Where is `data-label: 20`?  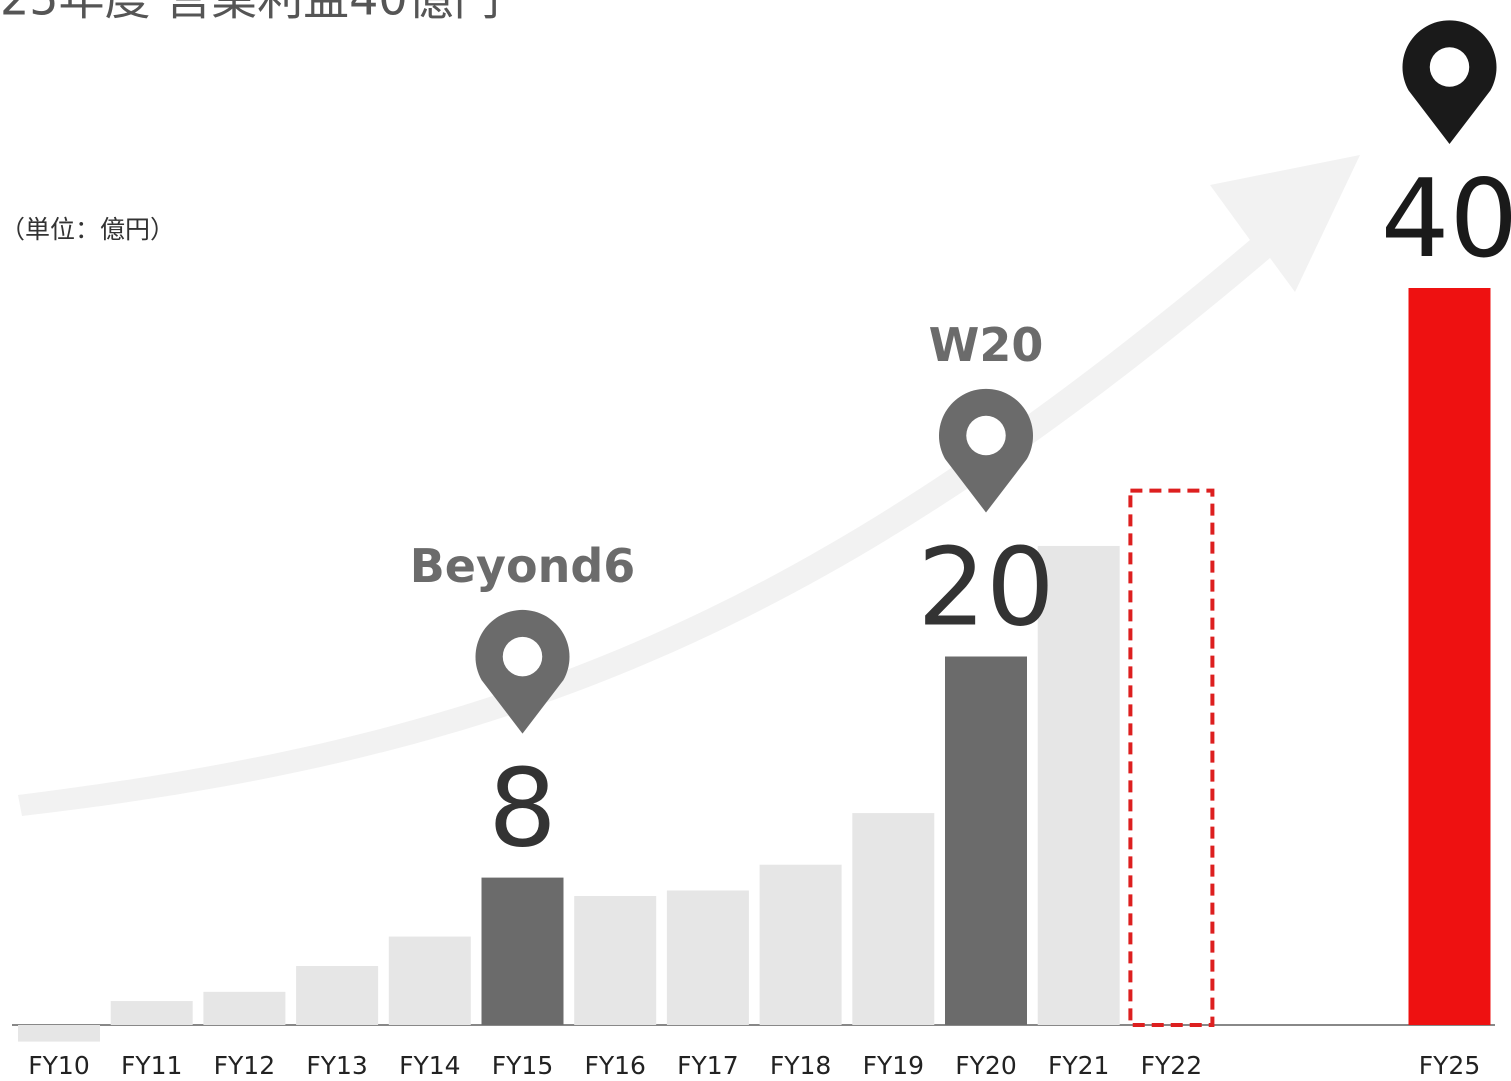 data-label: 20 is located at coordinates (985, 587).